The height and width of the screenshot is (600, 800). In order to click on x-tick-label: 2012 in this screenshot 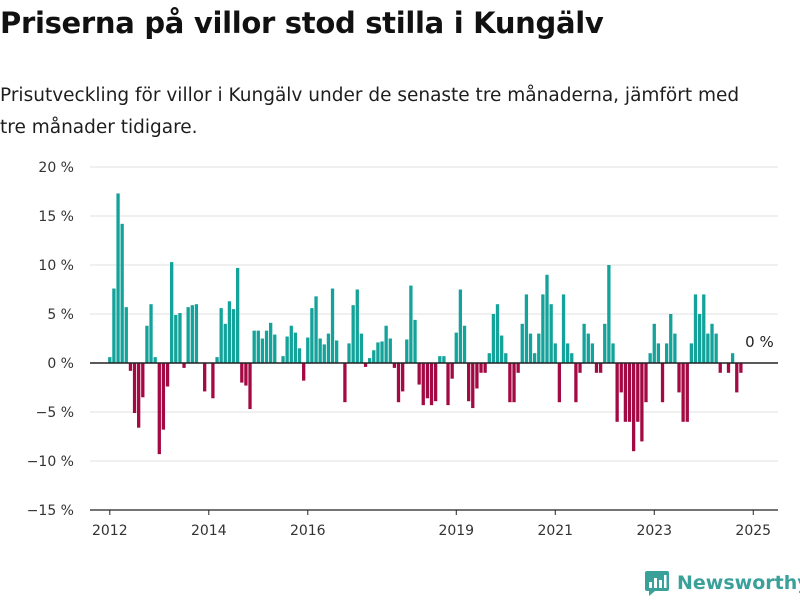, I will do `click(110, 531)`.